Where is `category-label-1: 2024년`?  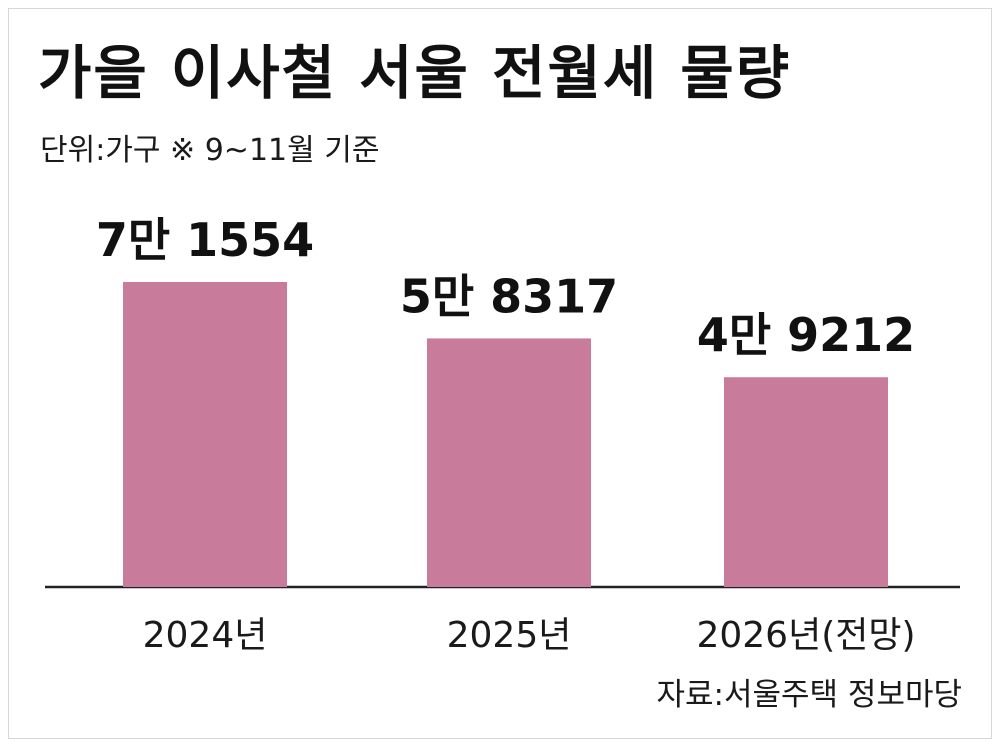
category-label-1: 2024년 is located at coordinates (205, 635).